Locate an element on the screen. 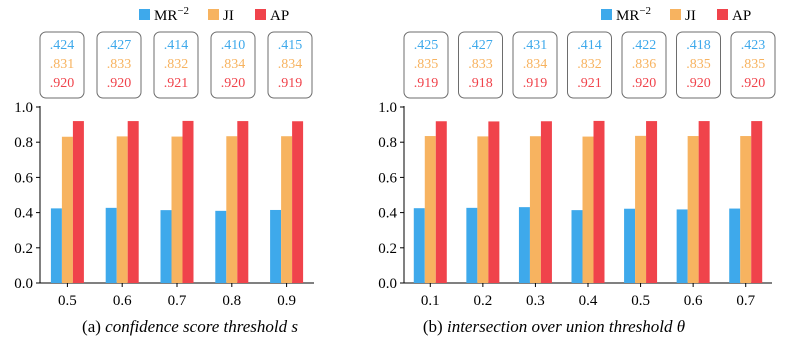 The height and width of the screenshot is (339, 785). value-box: .418 .835 .920 is located at coordinates (698, 65).